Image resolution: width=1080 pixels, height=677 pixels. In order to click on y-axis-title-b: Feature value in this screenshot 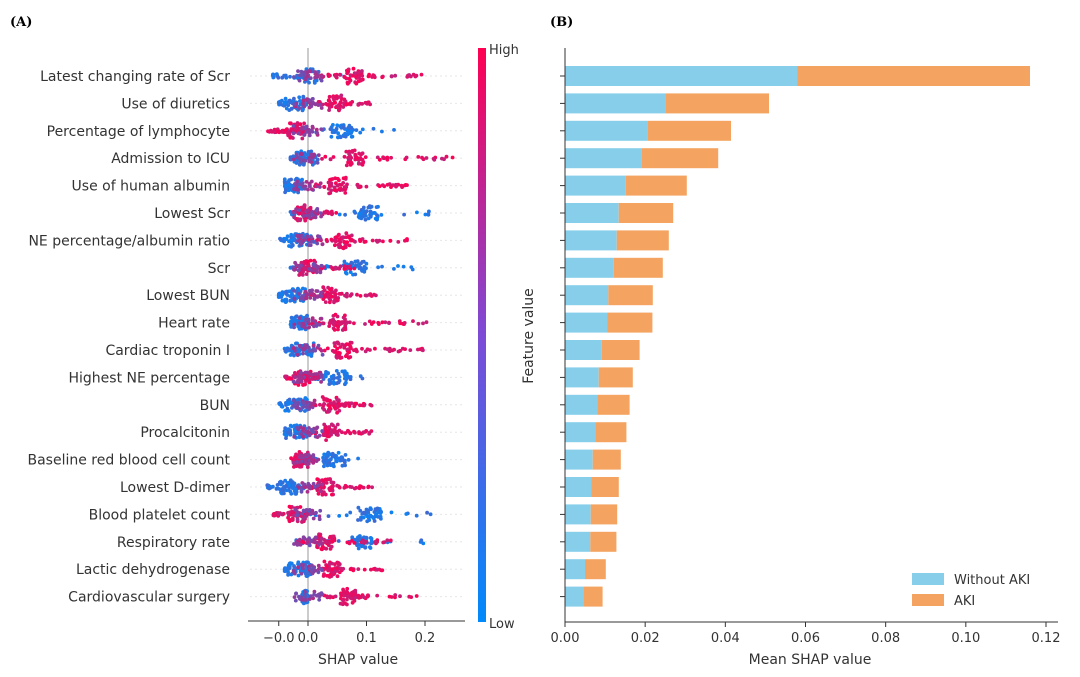, I will do `click(529, 336)`.